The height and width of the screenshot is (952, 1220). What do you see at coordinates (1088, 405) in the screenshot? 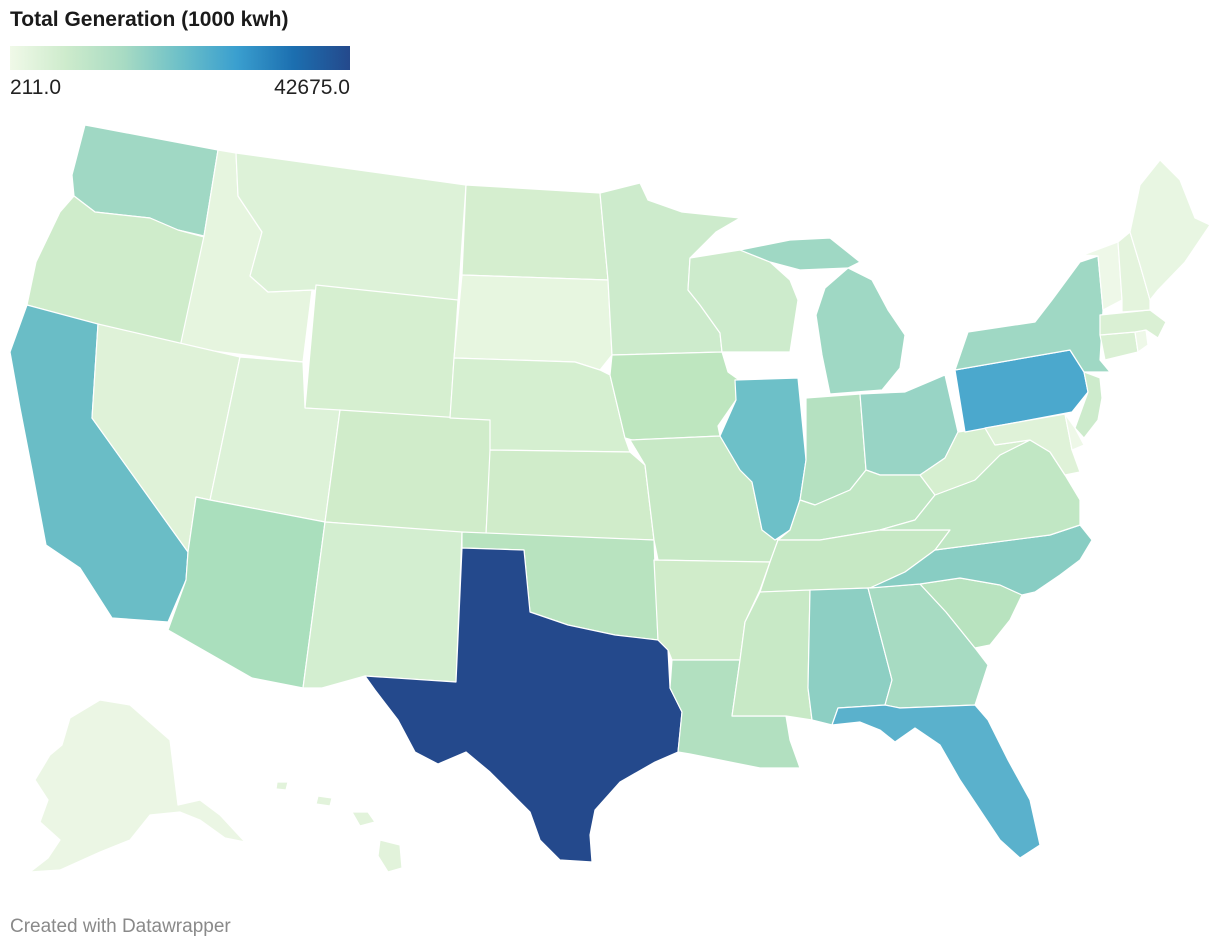
I see `state-NJ` at bounding box center [1088, 405].